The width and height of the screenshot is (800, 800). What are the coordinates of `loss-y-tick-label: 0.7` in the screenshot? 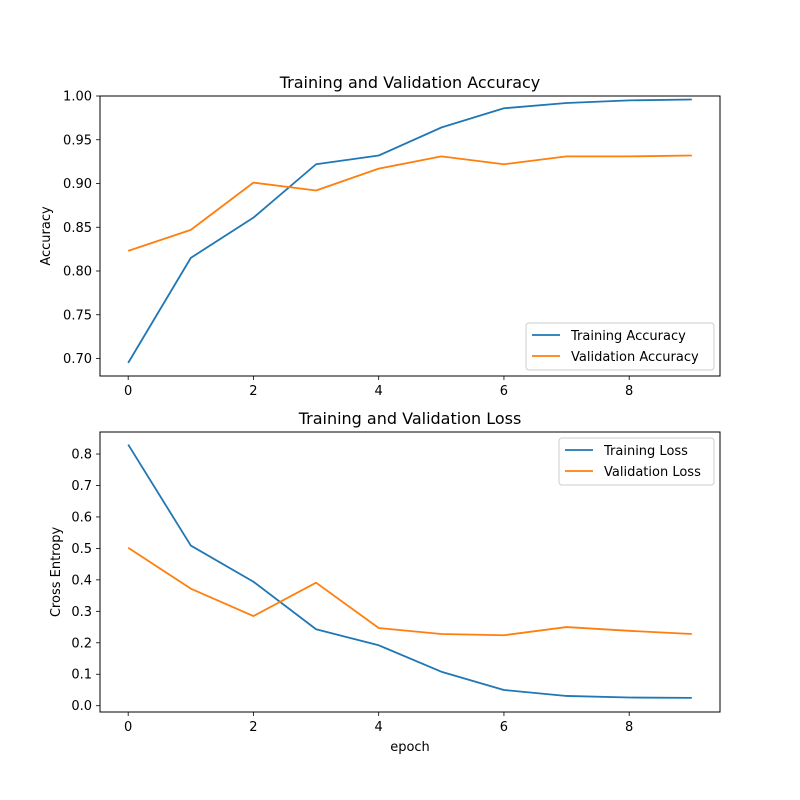 It's located at (81, 486).